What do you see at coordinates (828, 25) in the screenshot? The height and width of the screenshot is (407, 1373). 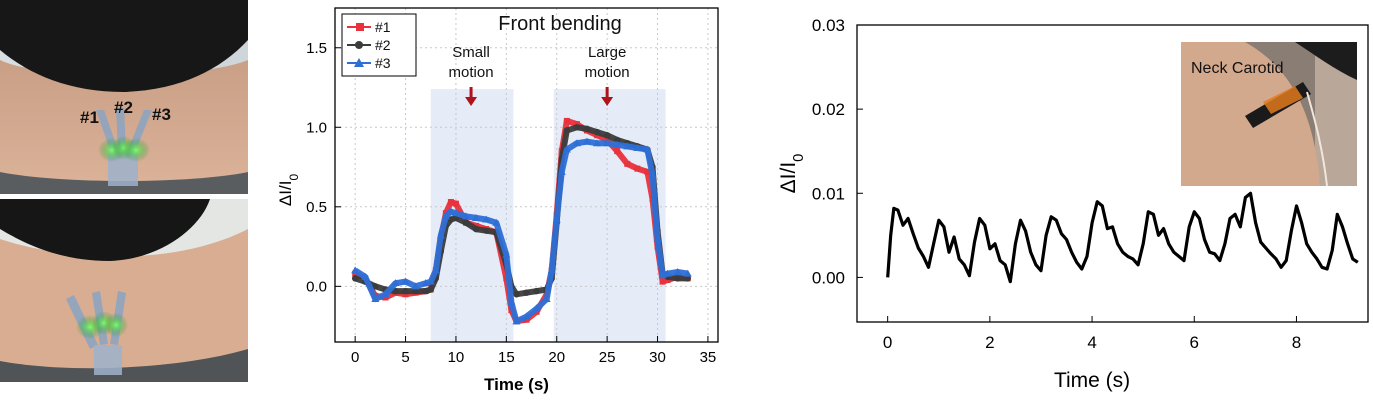 I see `y-tick-label: 0.03` at bounding box center [828, 25].